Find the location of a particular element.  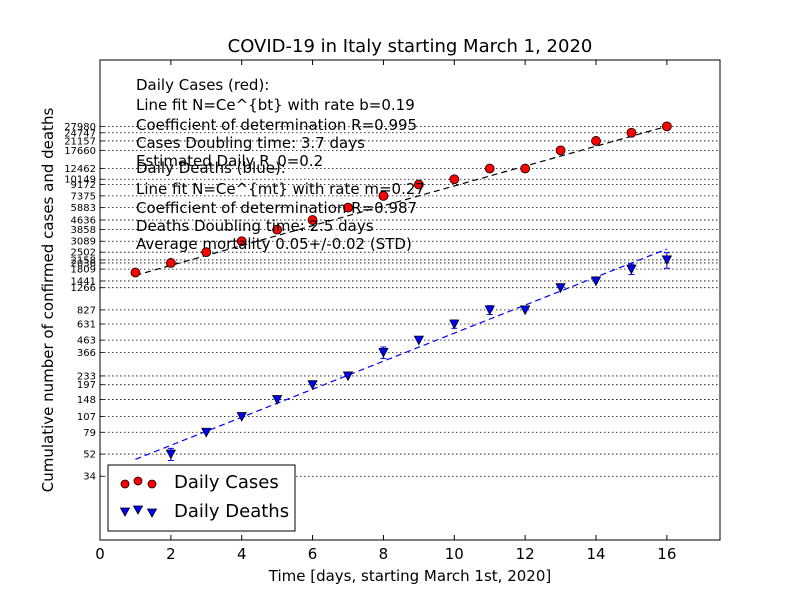

y-tick-label: 1441 is located at coordinates (83, 281).